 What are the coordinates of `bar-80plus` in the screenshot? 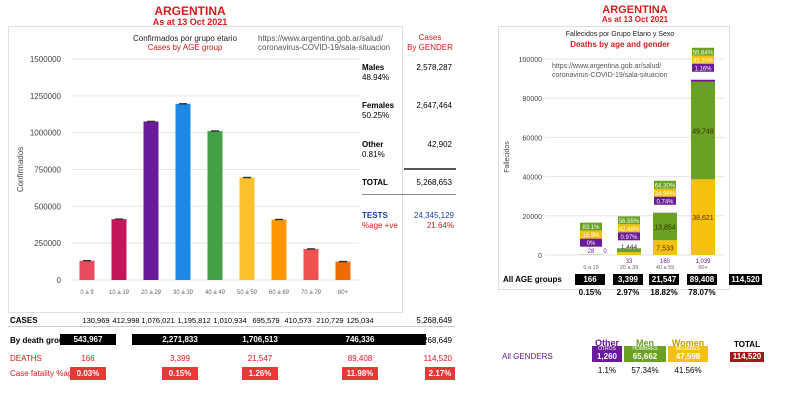 It's located at (343, 270).